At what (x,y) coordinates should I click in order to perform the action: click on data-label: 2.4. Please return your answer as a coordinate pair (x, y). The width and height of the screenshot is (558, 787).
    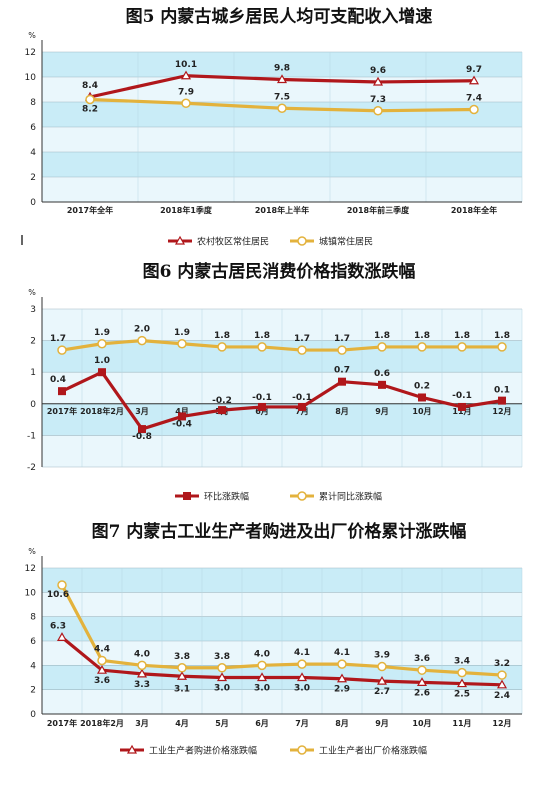
    Looking at the image, I should click on (502, 696).